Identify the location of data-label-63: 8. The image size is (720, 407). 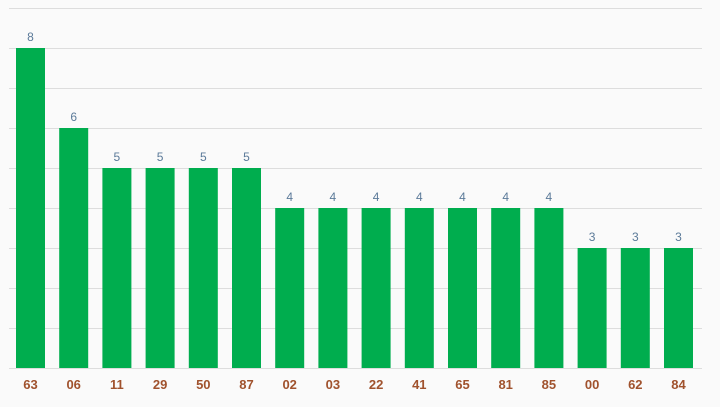
(30, 37).